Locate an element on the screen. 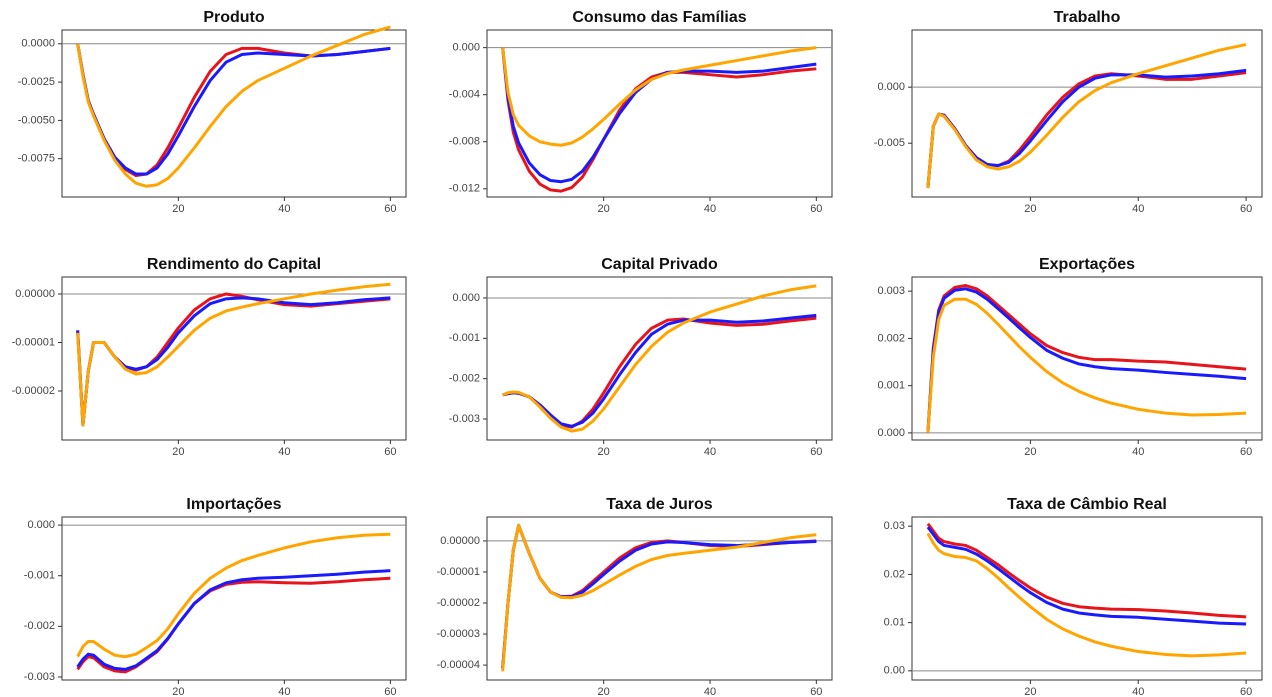 This screenshot has height=697, width=1272. panel-title: Taxa de Juros is located at coordinates (659, 504).